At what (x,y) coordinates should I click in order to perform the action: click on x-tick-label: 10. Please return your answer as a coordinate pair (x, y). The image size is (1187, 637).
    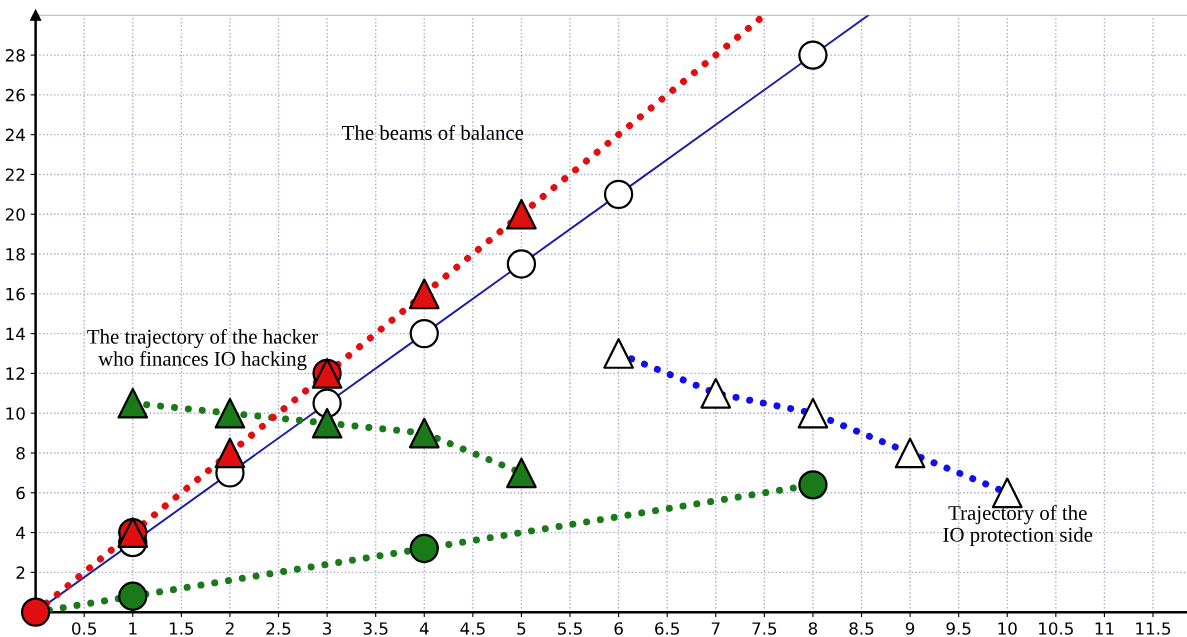
    Looking at the image, I should click on (1007, 628).